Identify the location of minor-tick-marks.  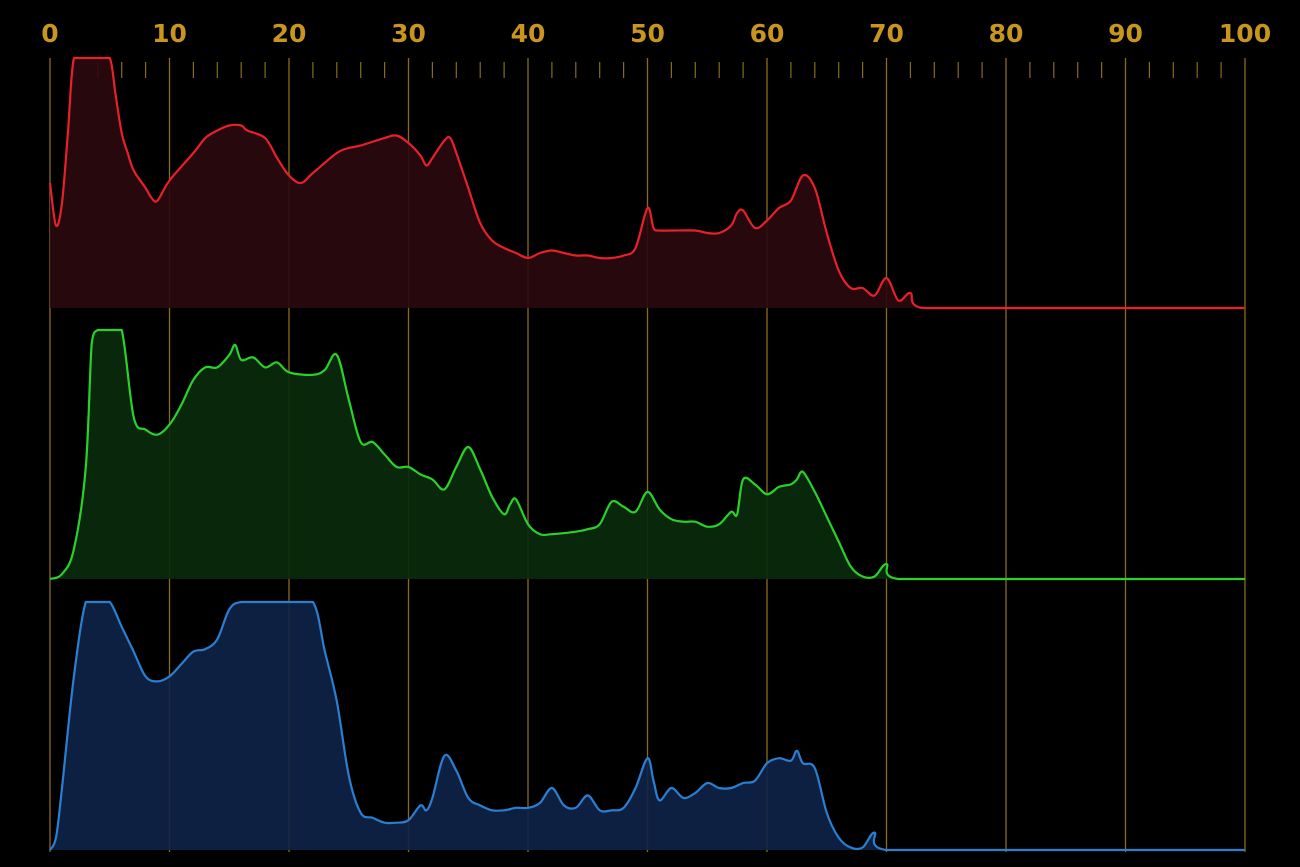
(647, 70).